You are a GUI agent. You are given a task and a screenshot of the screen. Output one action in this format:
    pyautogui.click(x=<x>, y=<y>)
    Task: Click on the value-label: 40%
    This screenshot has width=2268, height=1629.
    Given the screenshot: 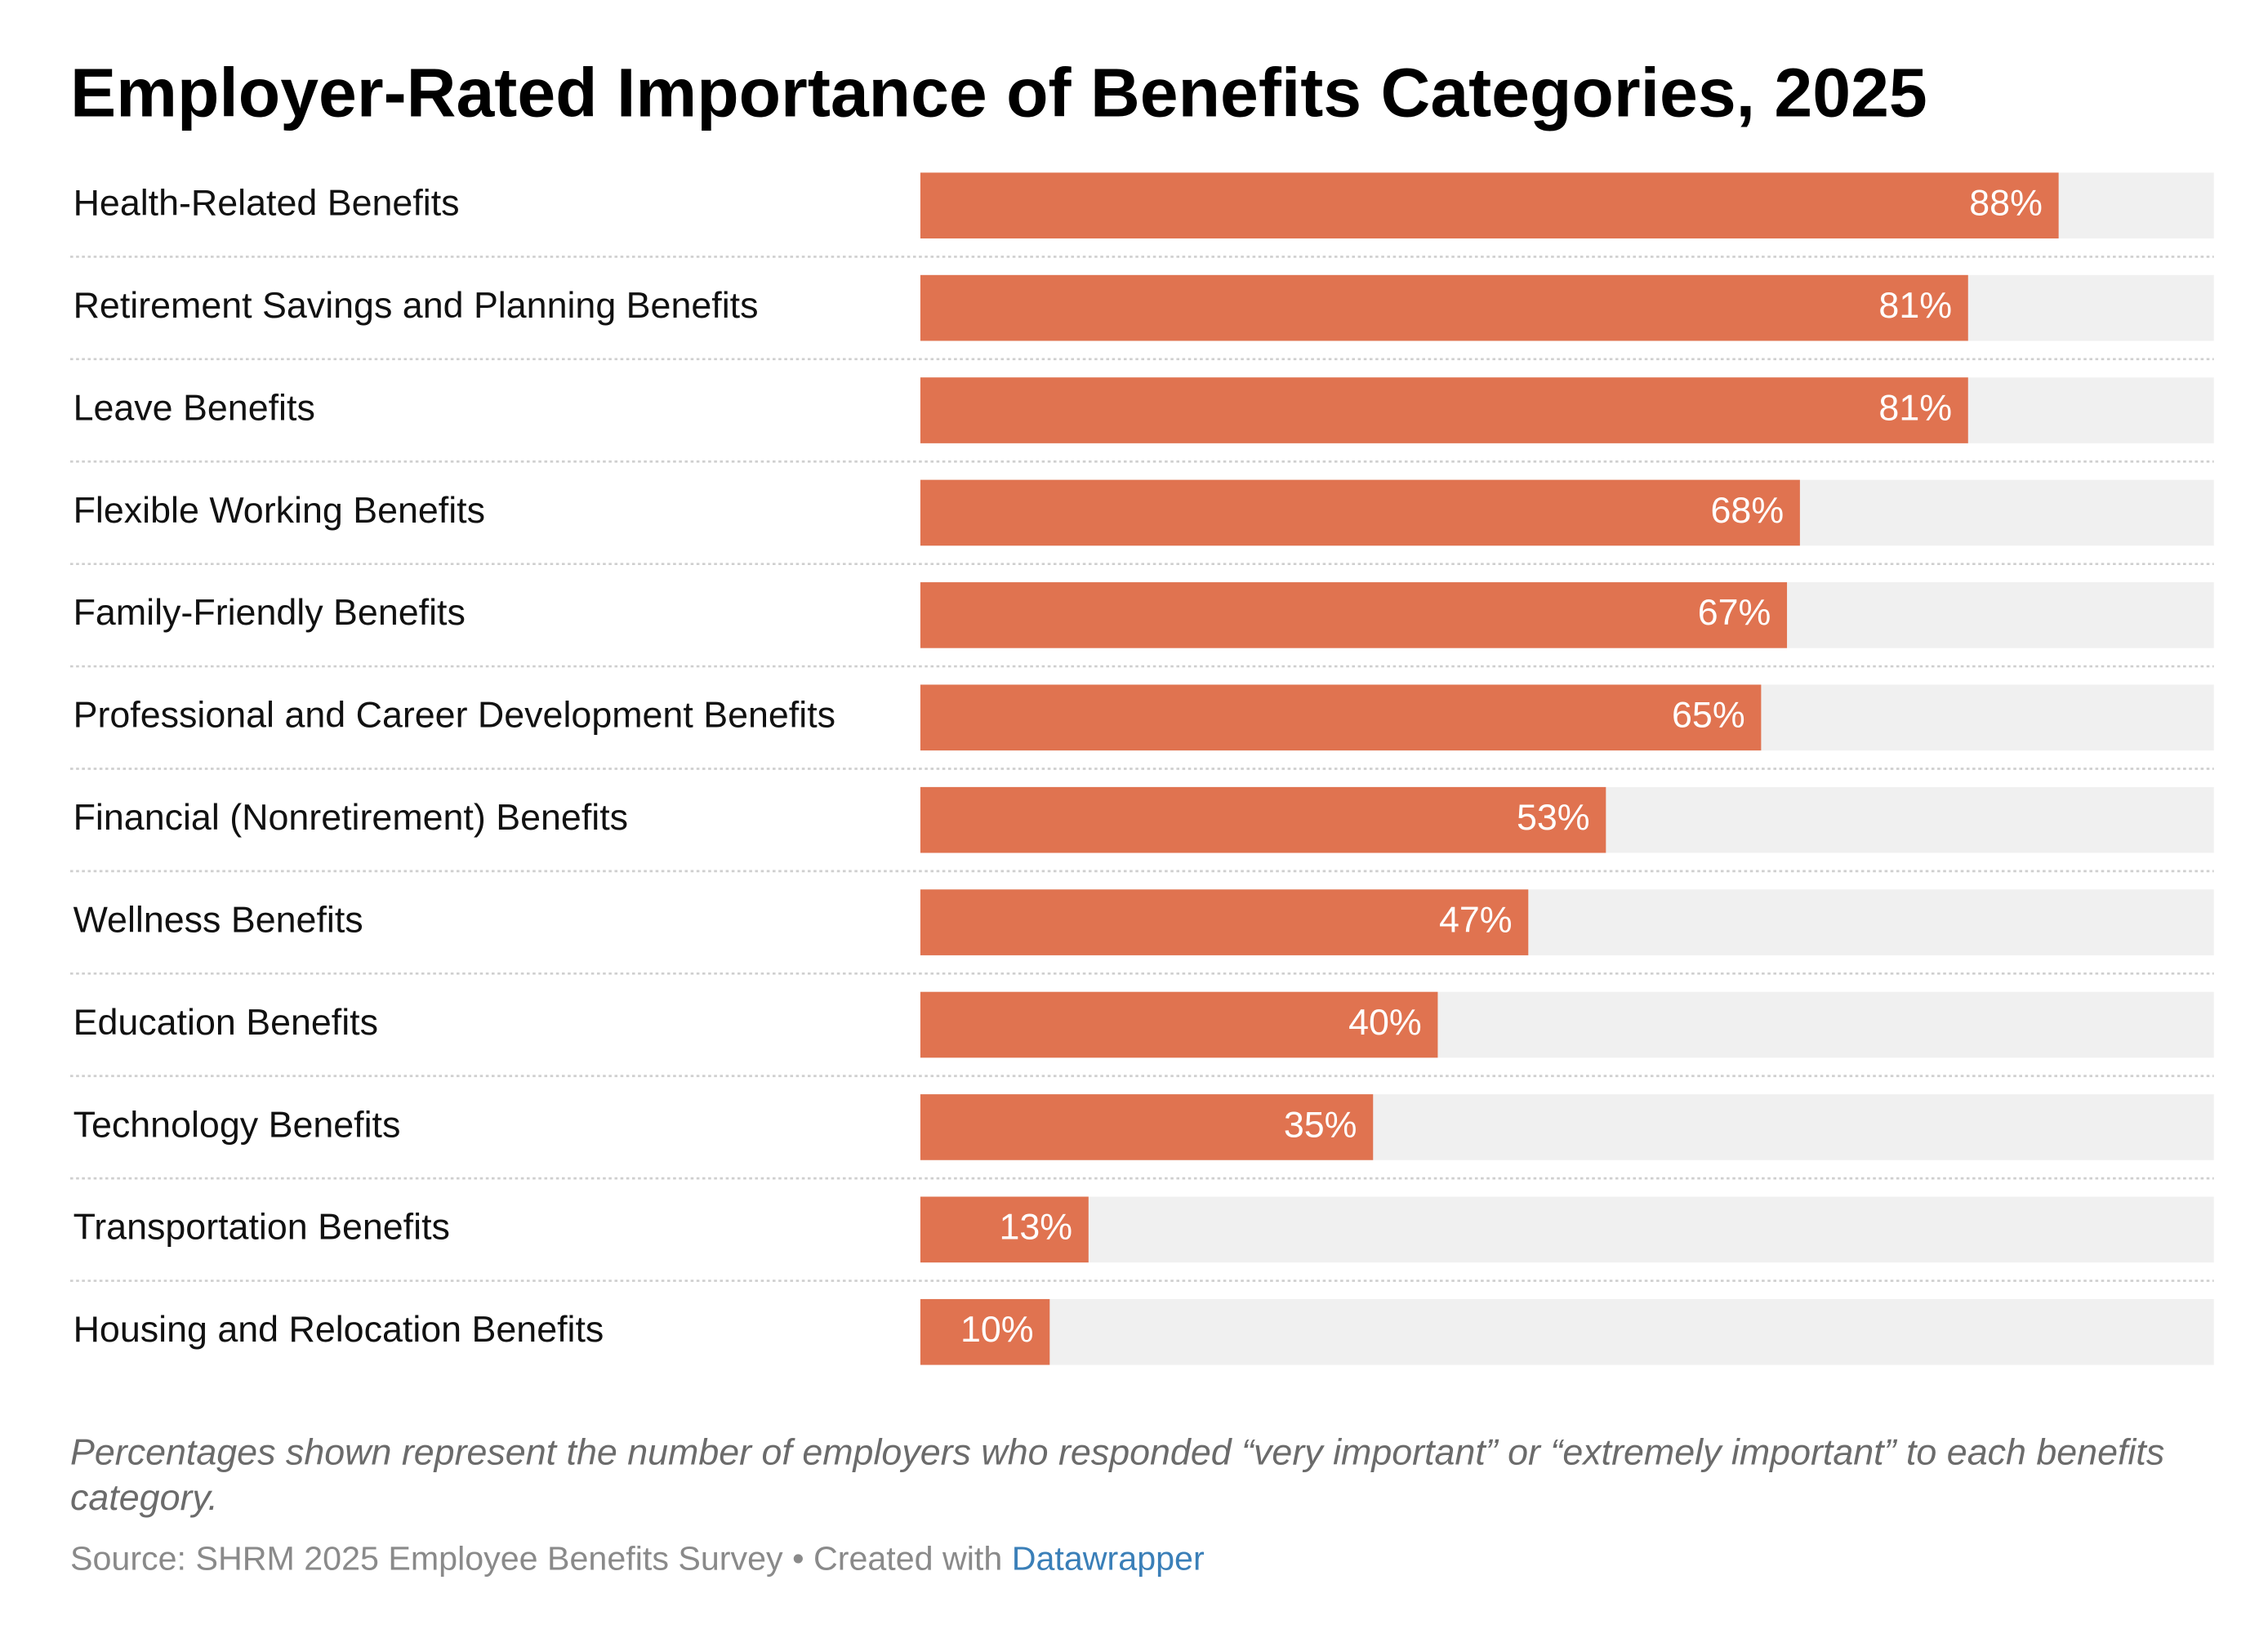 What is the action you would take?
    pyautogui.click(x=1385, y=1022)
    